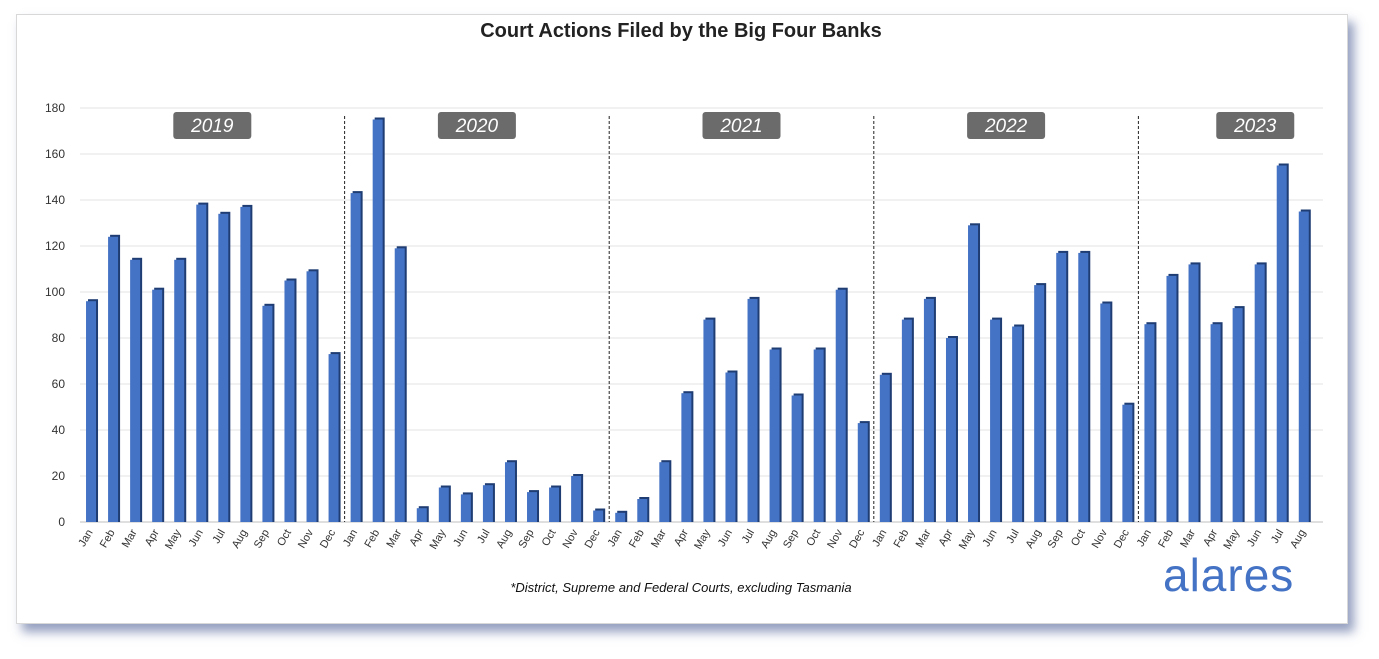  What do you see at coordinates (212, 125) in the screenshot?
I see `year-badge: 2019` at bounding box center [212, 125].